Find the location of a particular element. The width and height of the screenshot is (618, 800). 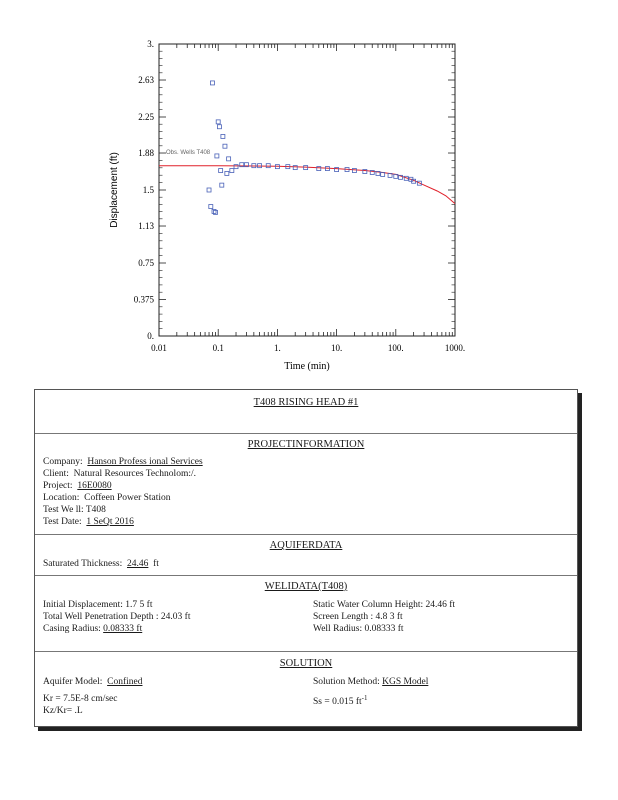

x-tick-label: 1. is located at coordinates (277, 348).